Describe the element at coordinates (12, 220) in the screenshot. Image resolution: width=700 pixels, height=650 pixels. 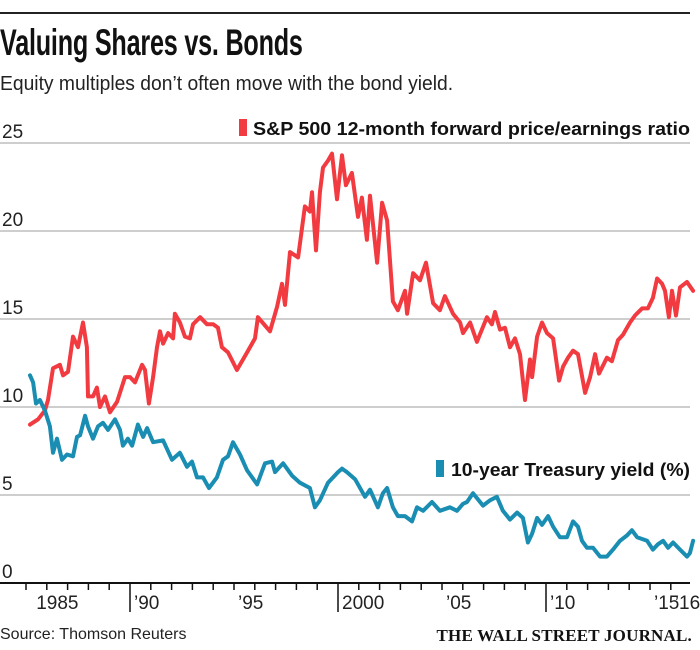
I see `y-tick-label: 20` at that location.